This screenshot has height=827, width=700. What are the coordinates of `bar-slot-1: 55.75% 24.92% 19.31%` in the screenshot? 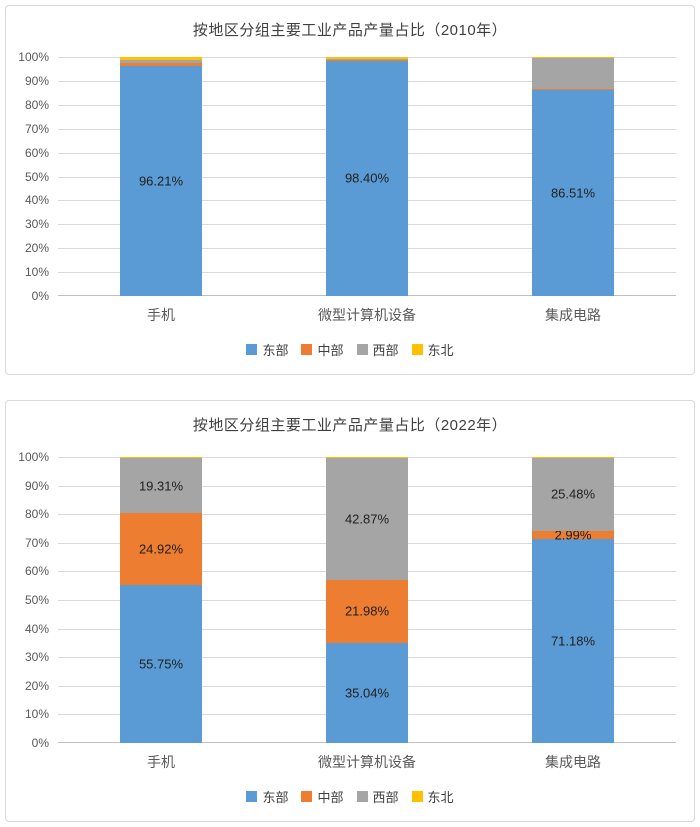 It's located at (161, 600).